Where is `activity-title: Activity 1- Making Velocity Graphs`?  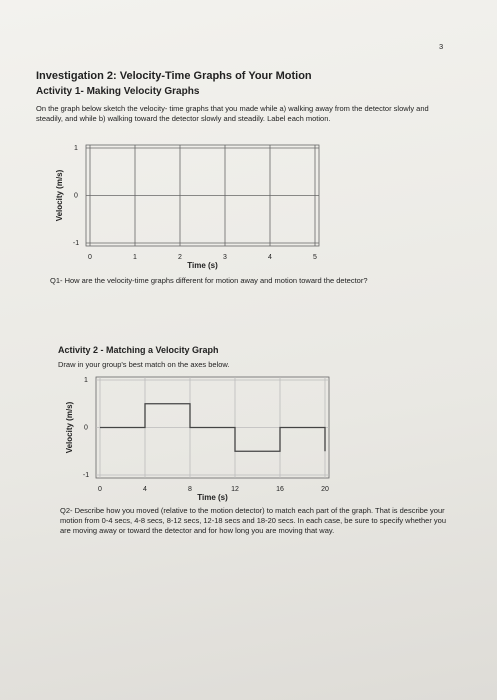
activity-title: Activity 1- Making Velocity Graphs is located at coordinates (118, 91).